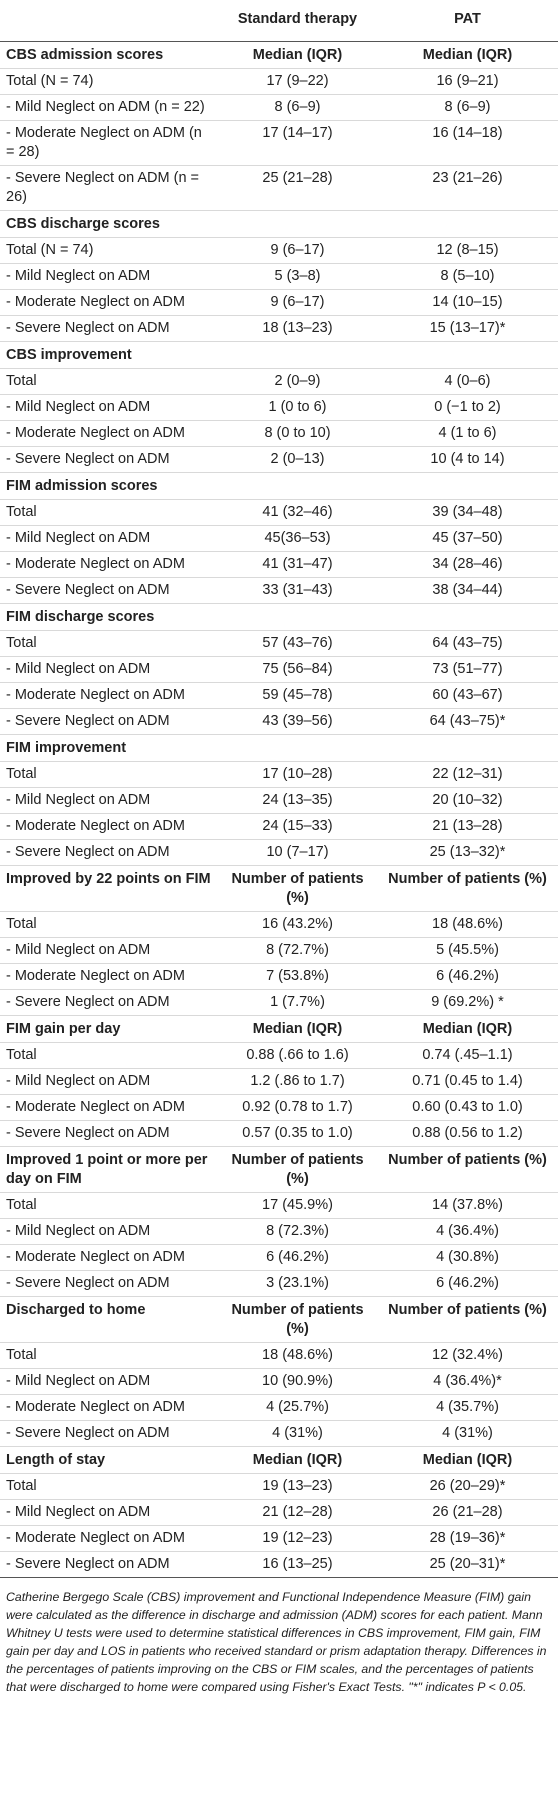 The width and height of the screenshot is (558, 1801). Describe the element at coordinates (109, 107) in the screenshot. I see `row-label: - Mild Neglect on ADM (n = 22)` at that location.